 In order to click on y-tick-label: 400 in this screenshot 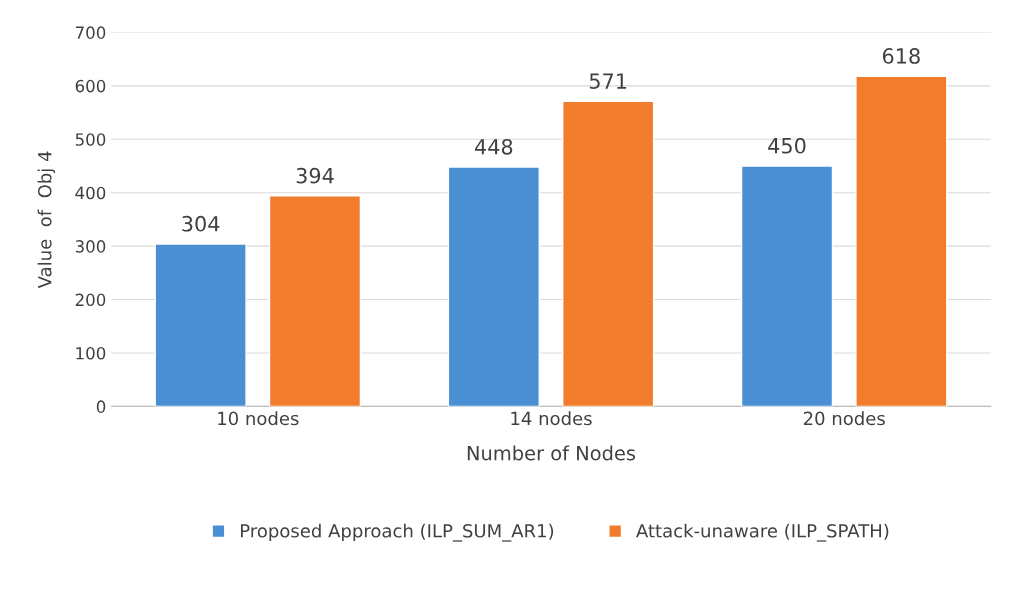, I will do `click(90, 193)`.